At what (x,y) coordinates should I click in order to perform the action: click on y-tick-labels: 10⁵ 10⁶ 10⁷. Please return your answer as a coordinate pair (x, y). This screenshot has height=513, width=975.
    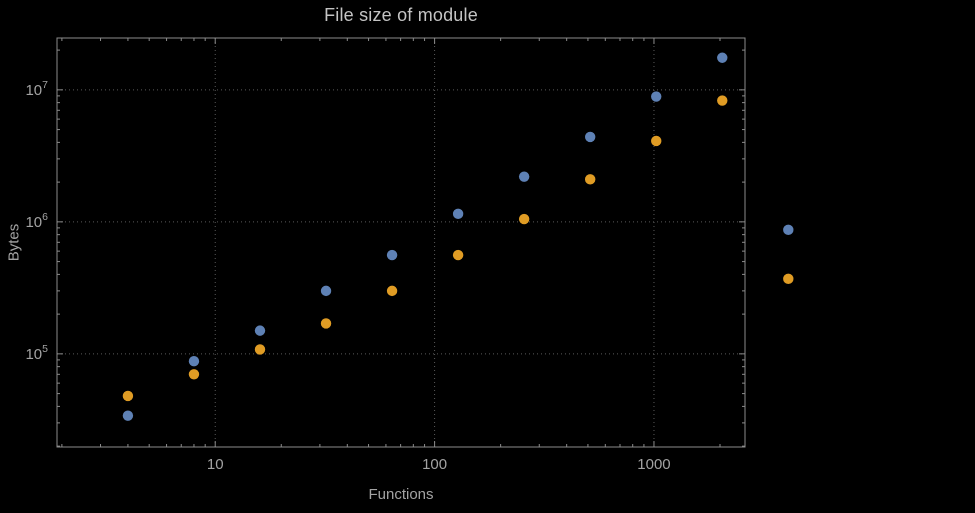
    Looking at the image, I should click on (36, 221).